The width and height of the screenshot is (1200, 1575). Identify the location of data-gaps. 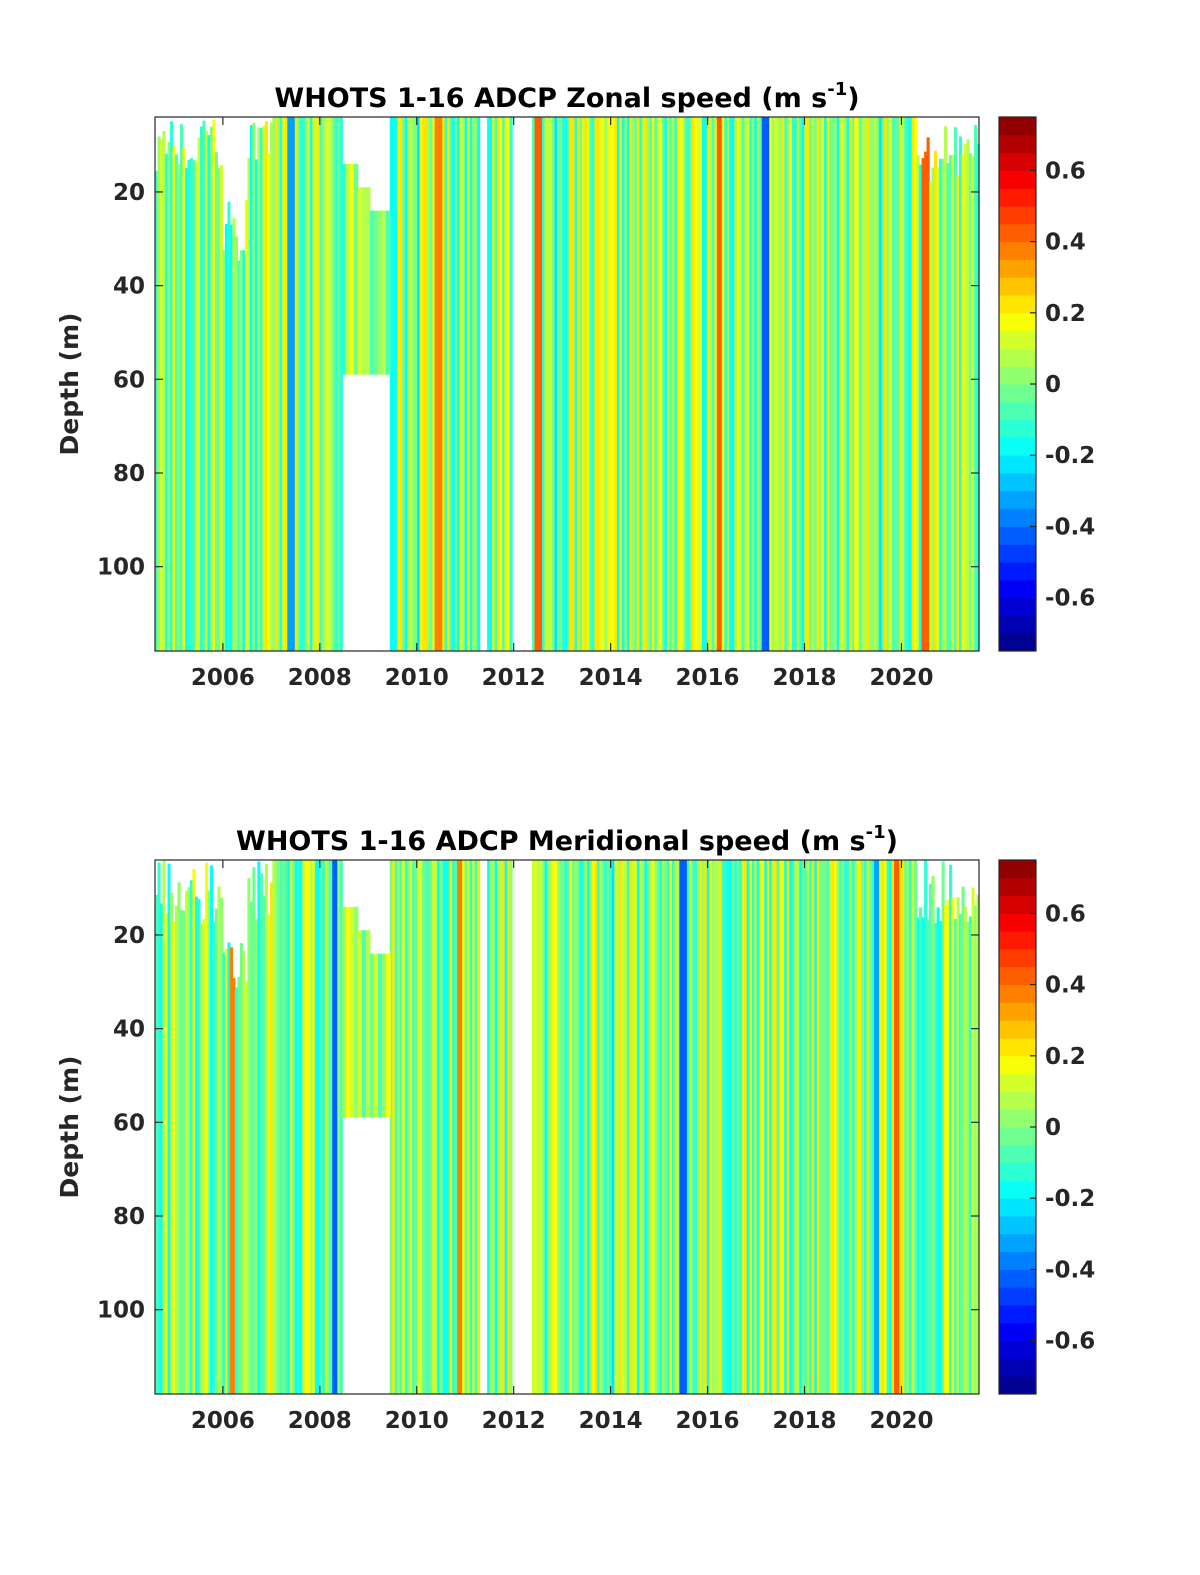
(366, 1012).